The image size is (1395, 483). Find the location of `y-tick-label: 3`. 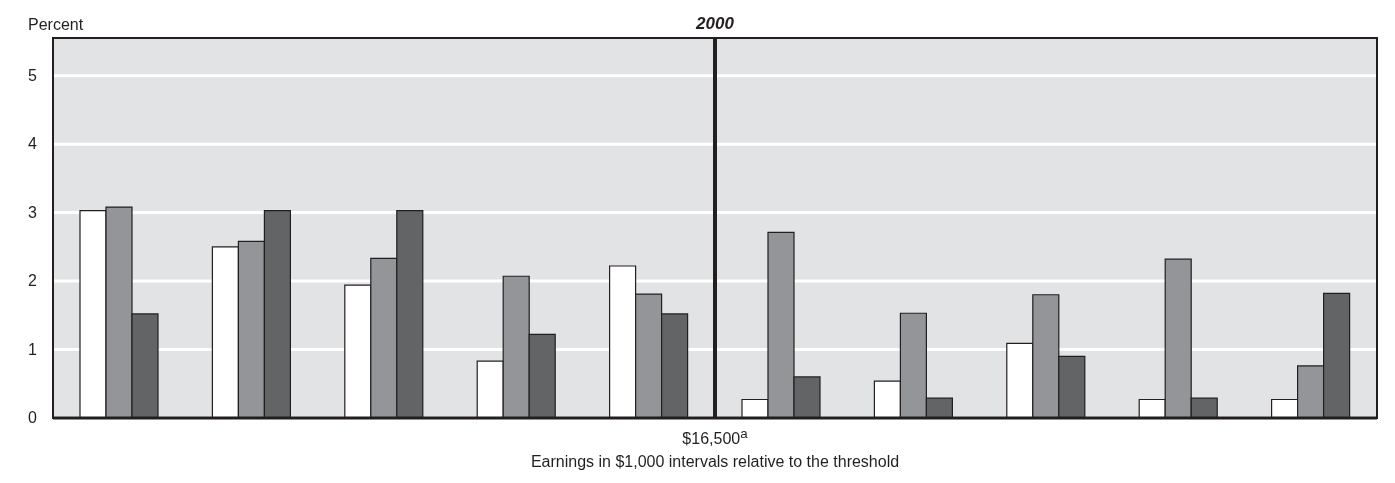

y-tick-label: 3 is located at coordinates (33, 212).